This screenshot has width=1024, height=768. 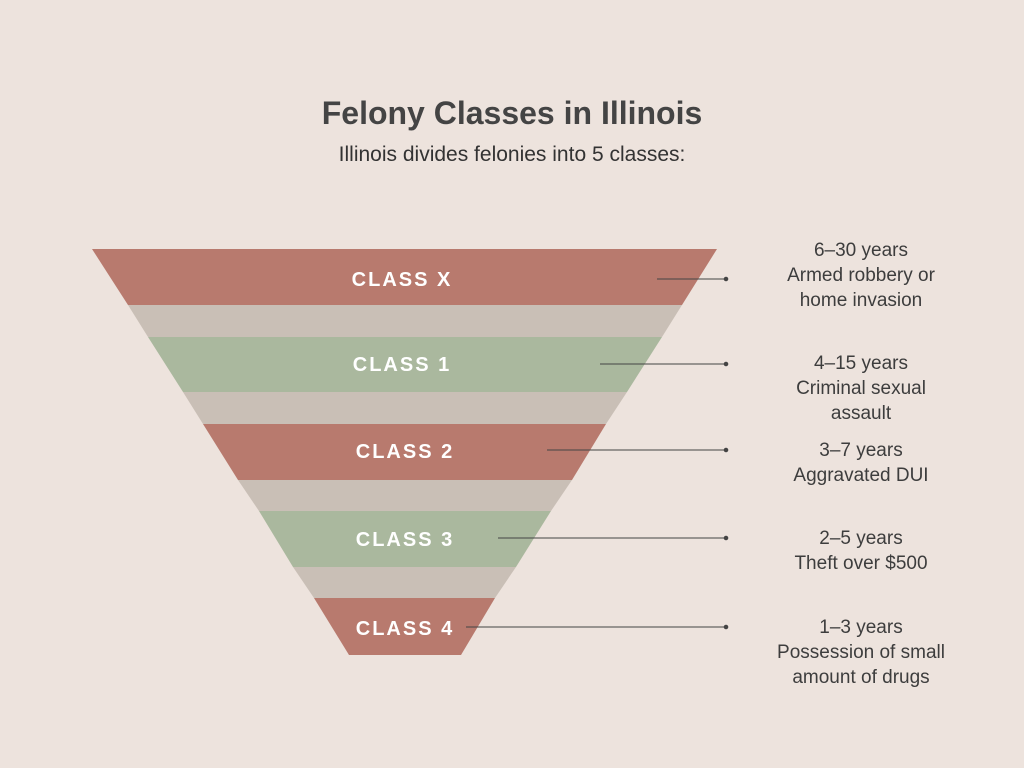 I want to click on band-label-class-1: CLASS 1, so click(x=402, y=365).